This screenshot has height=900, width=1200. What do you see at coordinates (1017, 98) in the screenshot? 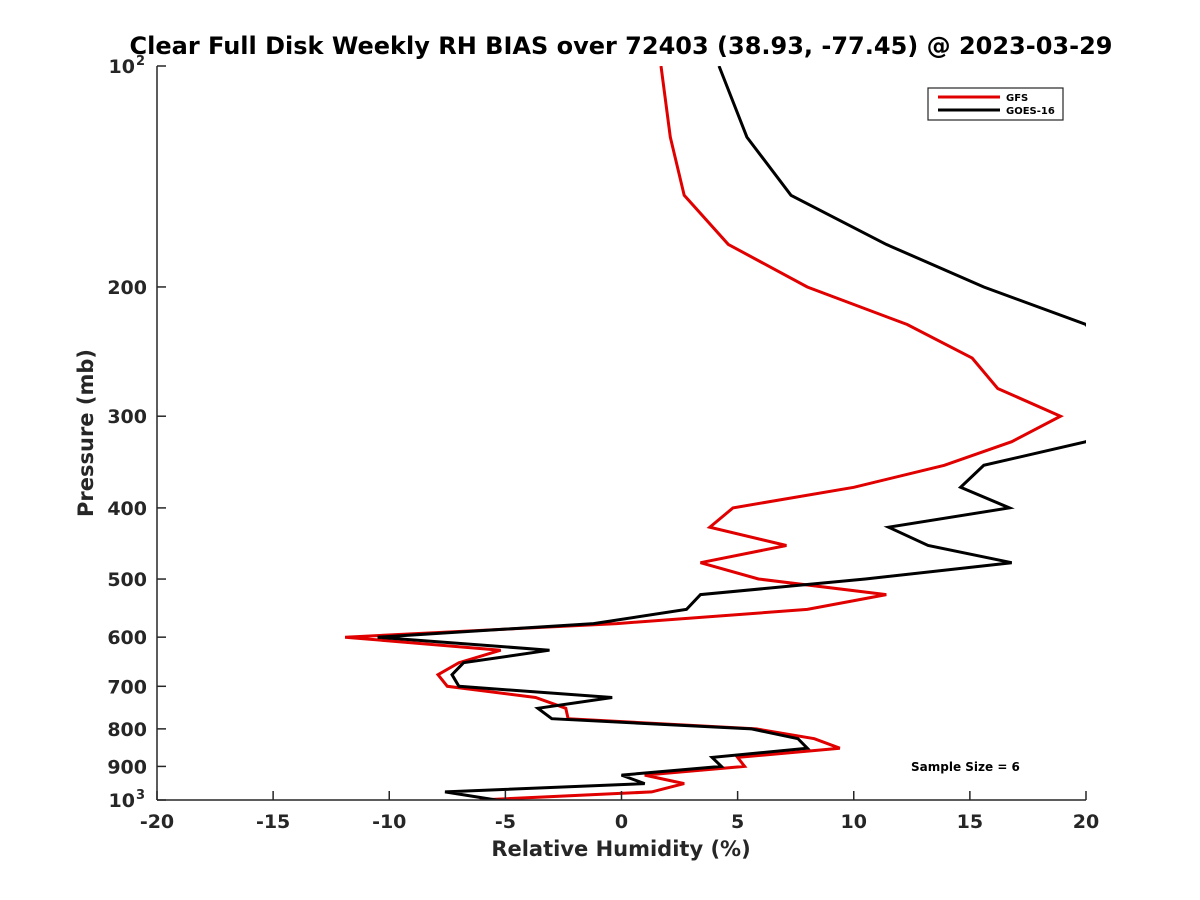
I see `legend-label-gfs: GFS` at bounding box center [1017, 98].